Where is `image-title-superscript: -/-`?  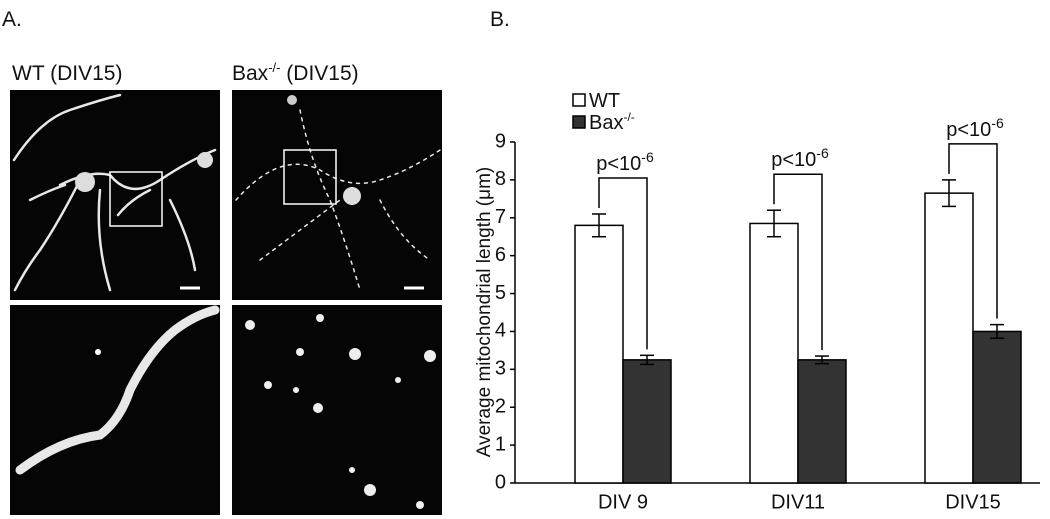
image-title-superscript: -/- is located at coordinates (274, 67).